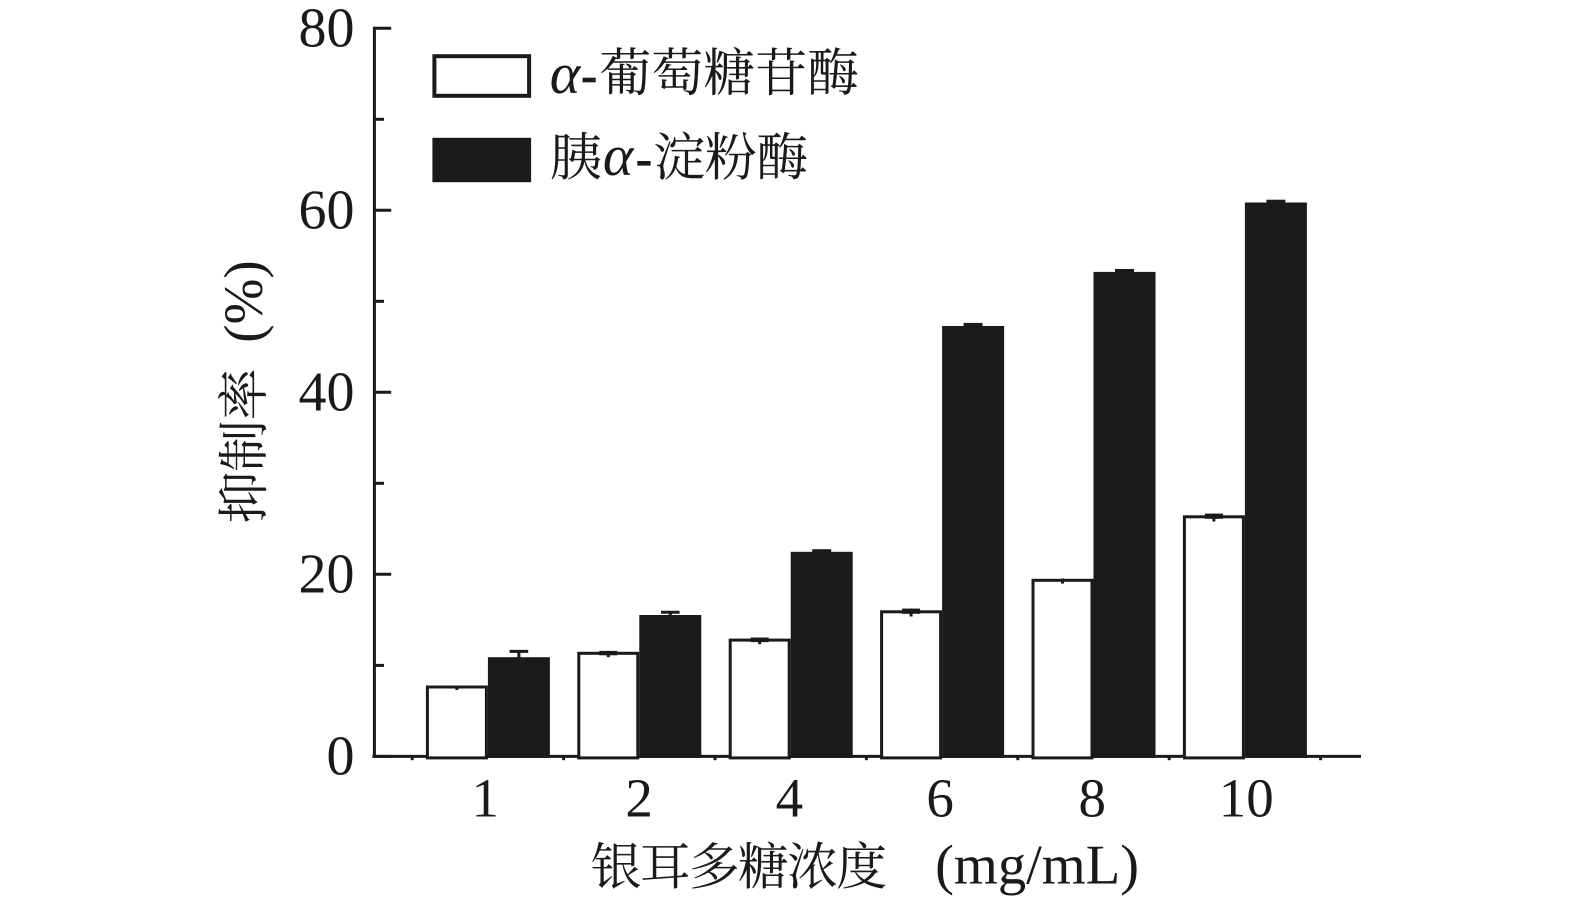 This screenshot has height=902, width=1575. What do you see at coordinates (790, 797) in the screenshot?
I see `svg-text: 4` at bounding box center [790, 797].